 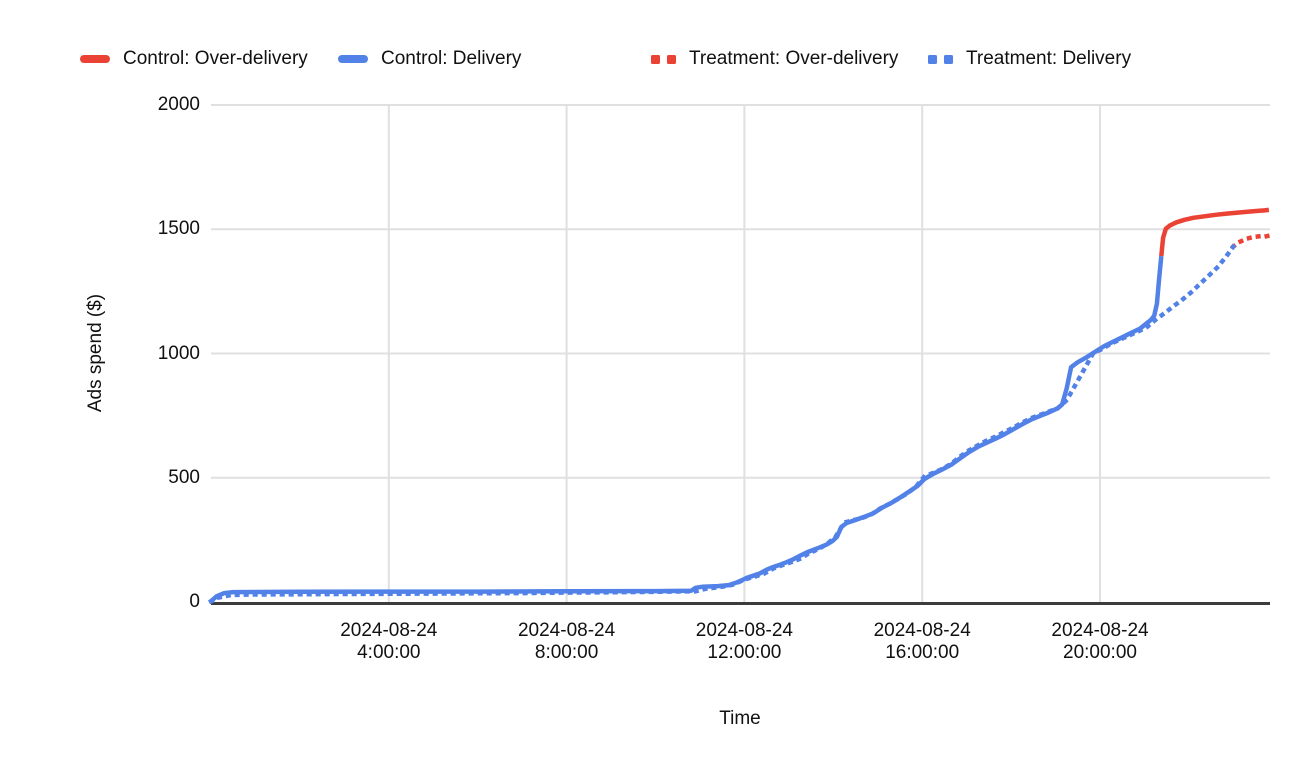 What do you see at coordinates (1049, 58) in the screenshot?
I see `legend-label: Treatment: Delivery` at bounding box center [1049, 58].